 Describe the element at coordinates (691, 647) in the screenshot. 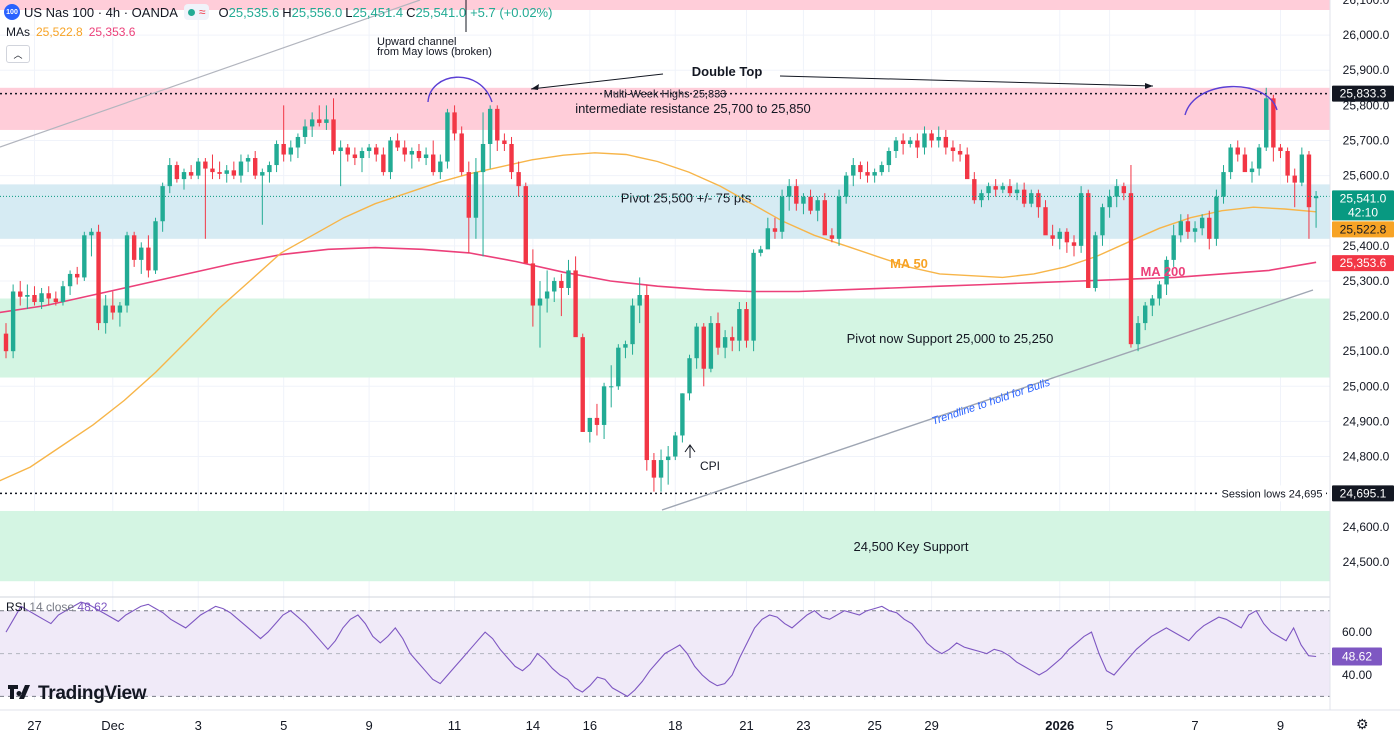

I see `rsi-pane: 60.00 40.00 48.62` at that location.